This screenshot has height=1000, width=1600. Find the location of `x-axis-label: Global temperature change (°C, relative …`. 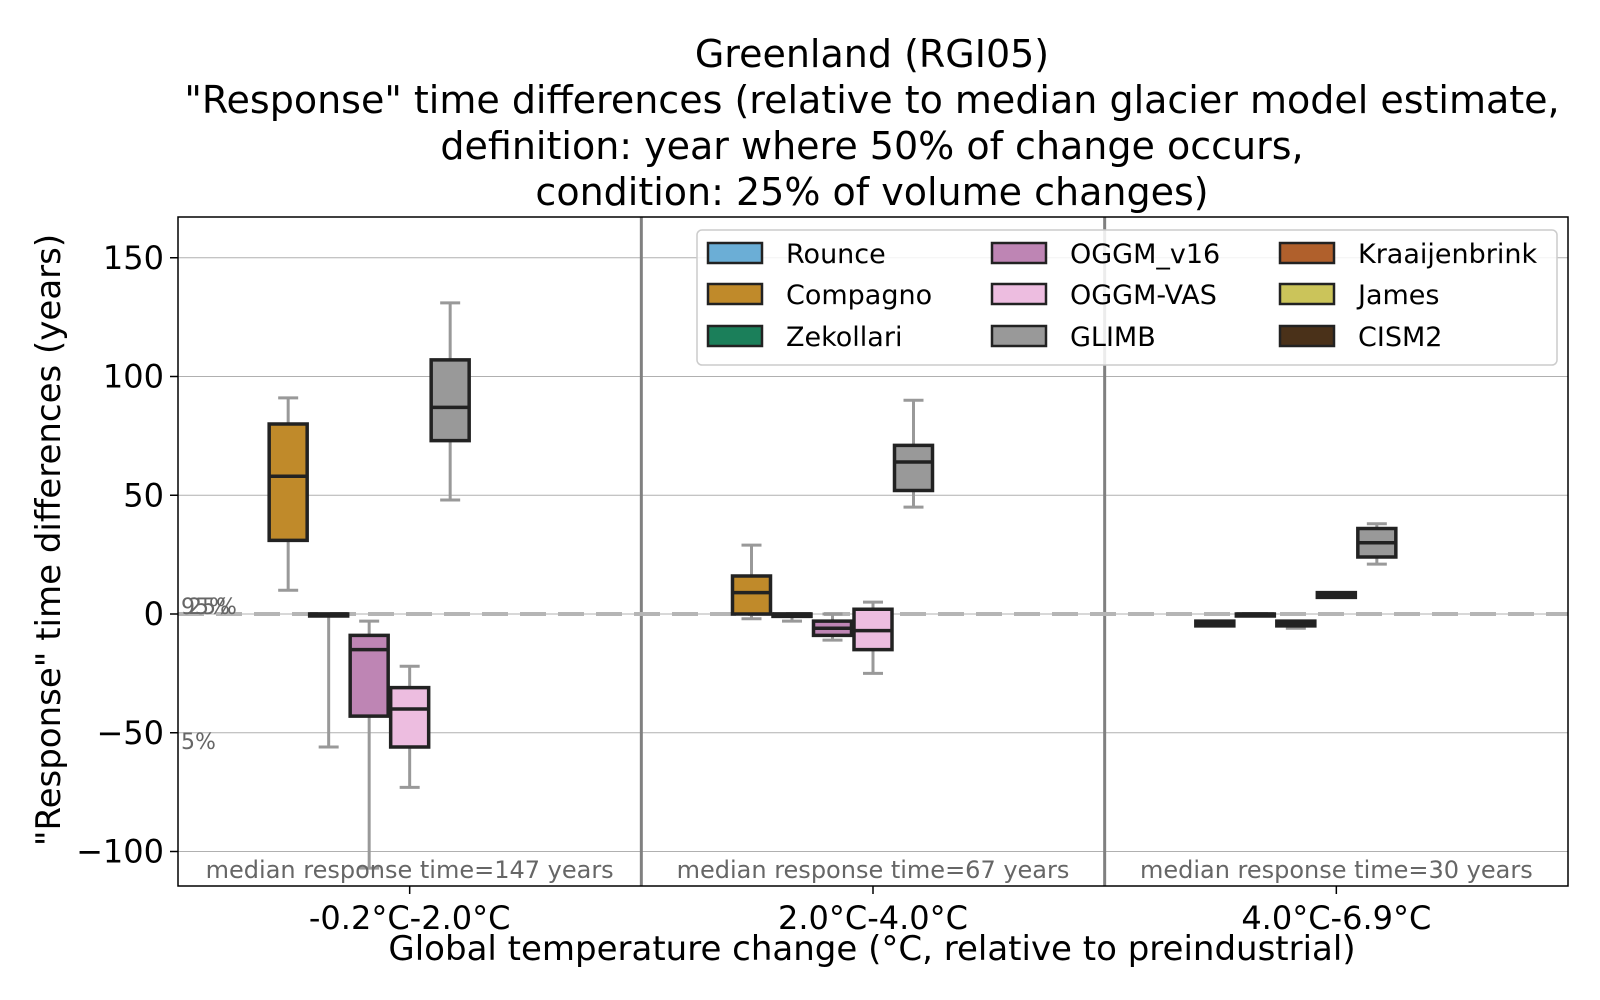

x-axis-label: Global temperature change (°C, relative … is located at coordinates (871, 949).